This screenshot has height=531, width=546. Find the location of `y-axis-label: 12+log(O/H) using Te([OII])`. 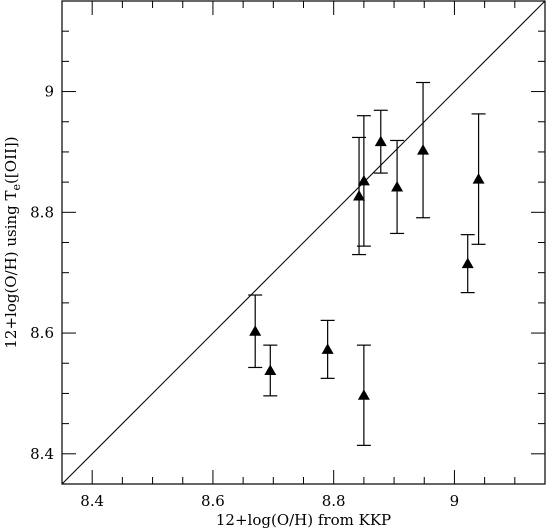

y-axis-label: 12+log(O/H) using Te([OII]) is located at coordinates (12, 242).